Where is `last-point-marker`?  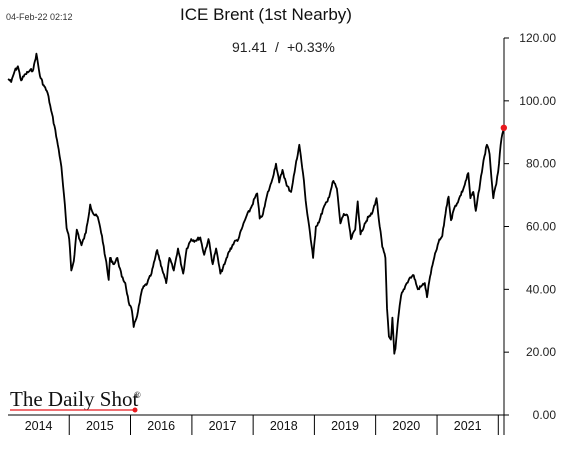 last-point-marker is located at coordinates (504, 128).